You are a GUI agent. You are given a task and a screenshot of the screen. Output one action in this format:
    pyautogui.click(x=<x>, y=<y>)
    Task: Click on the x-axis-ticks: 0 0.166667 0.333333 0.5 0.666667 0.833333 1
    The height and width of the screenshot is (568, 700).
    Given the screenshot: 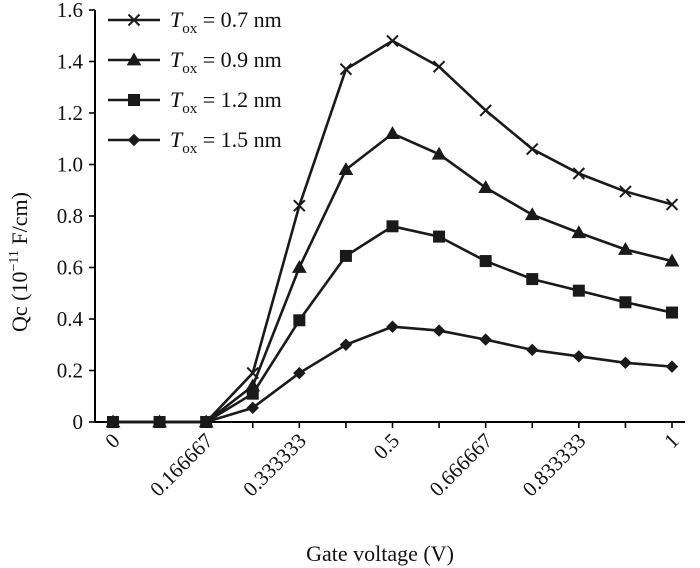 What is the action you would take?
    pyautogui.click(x=392, y=462)
    